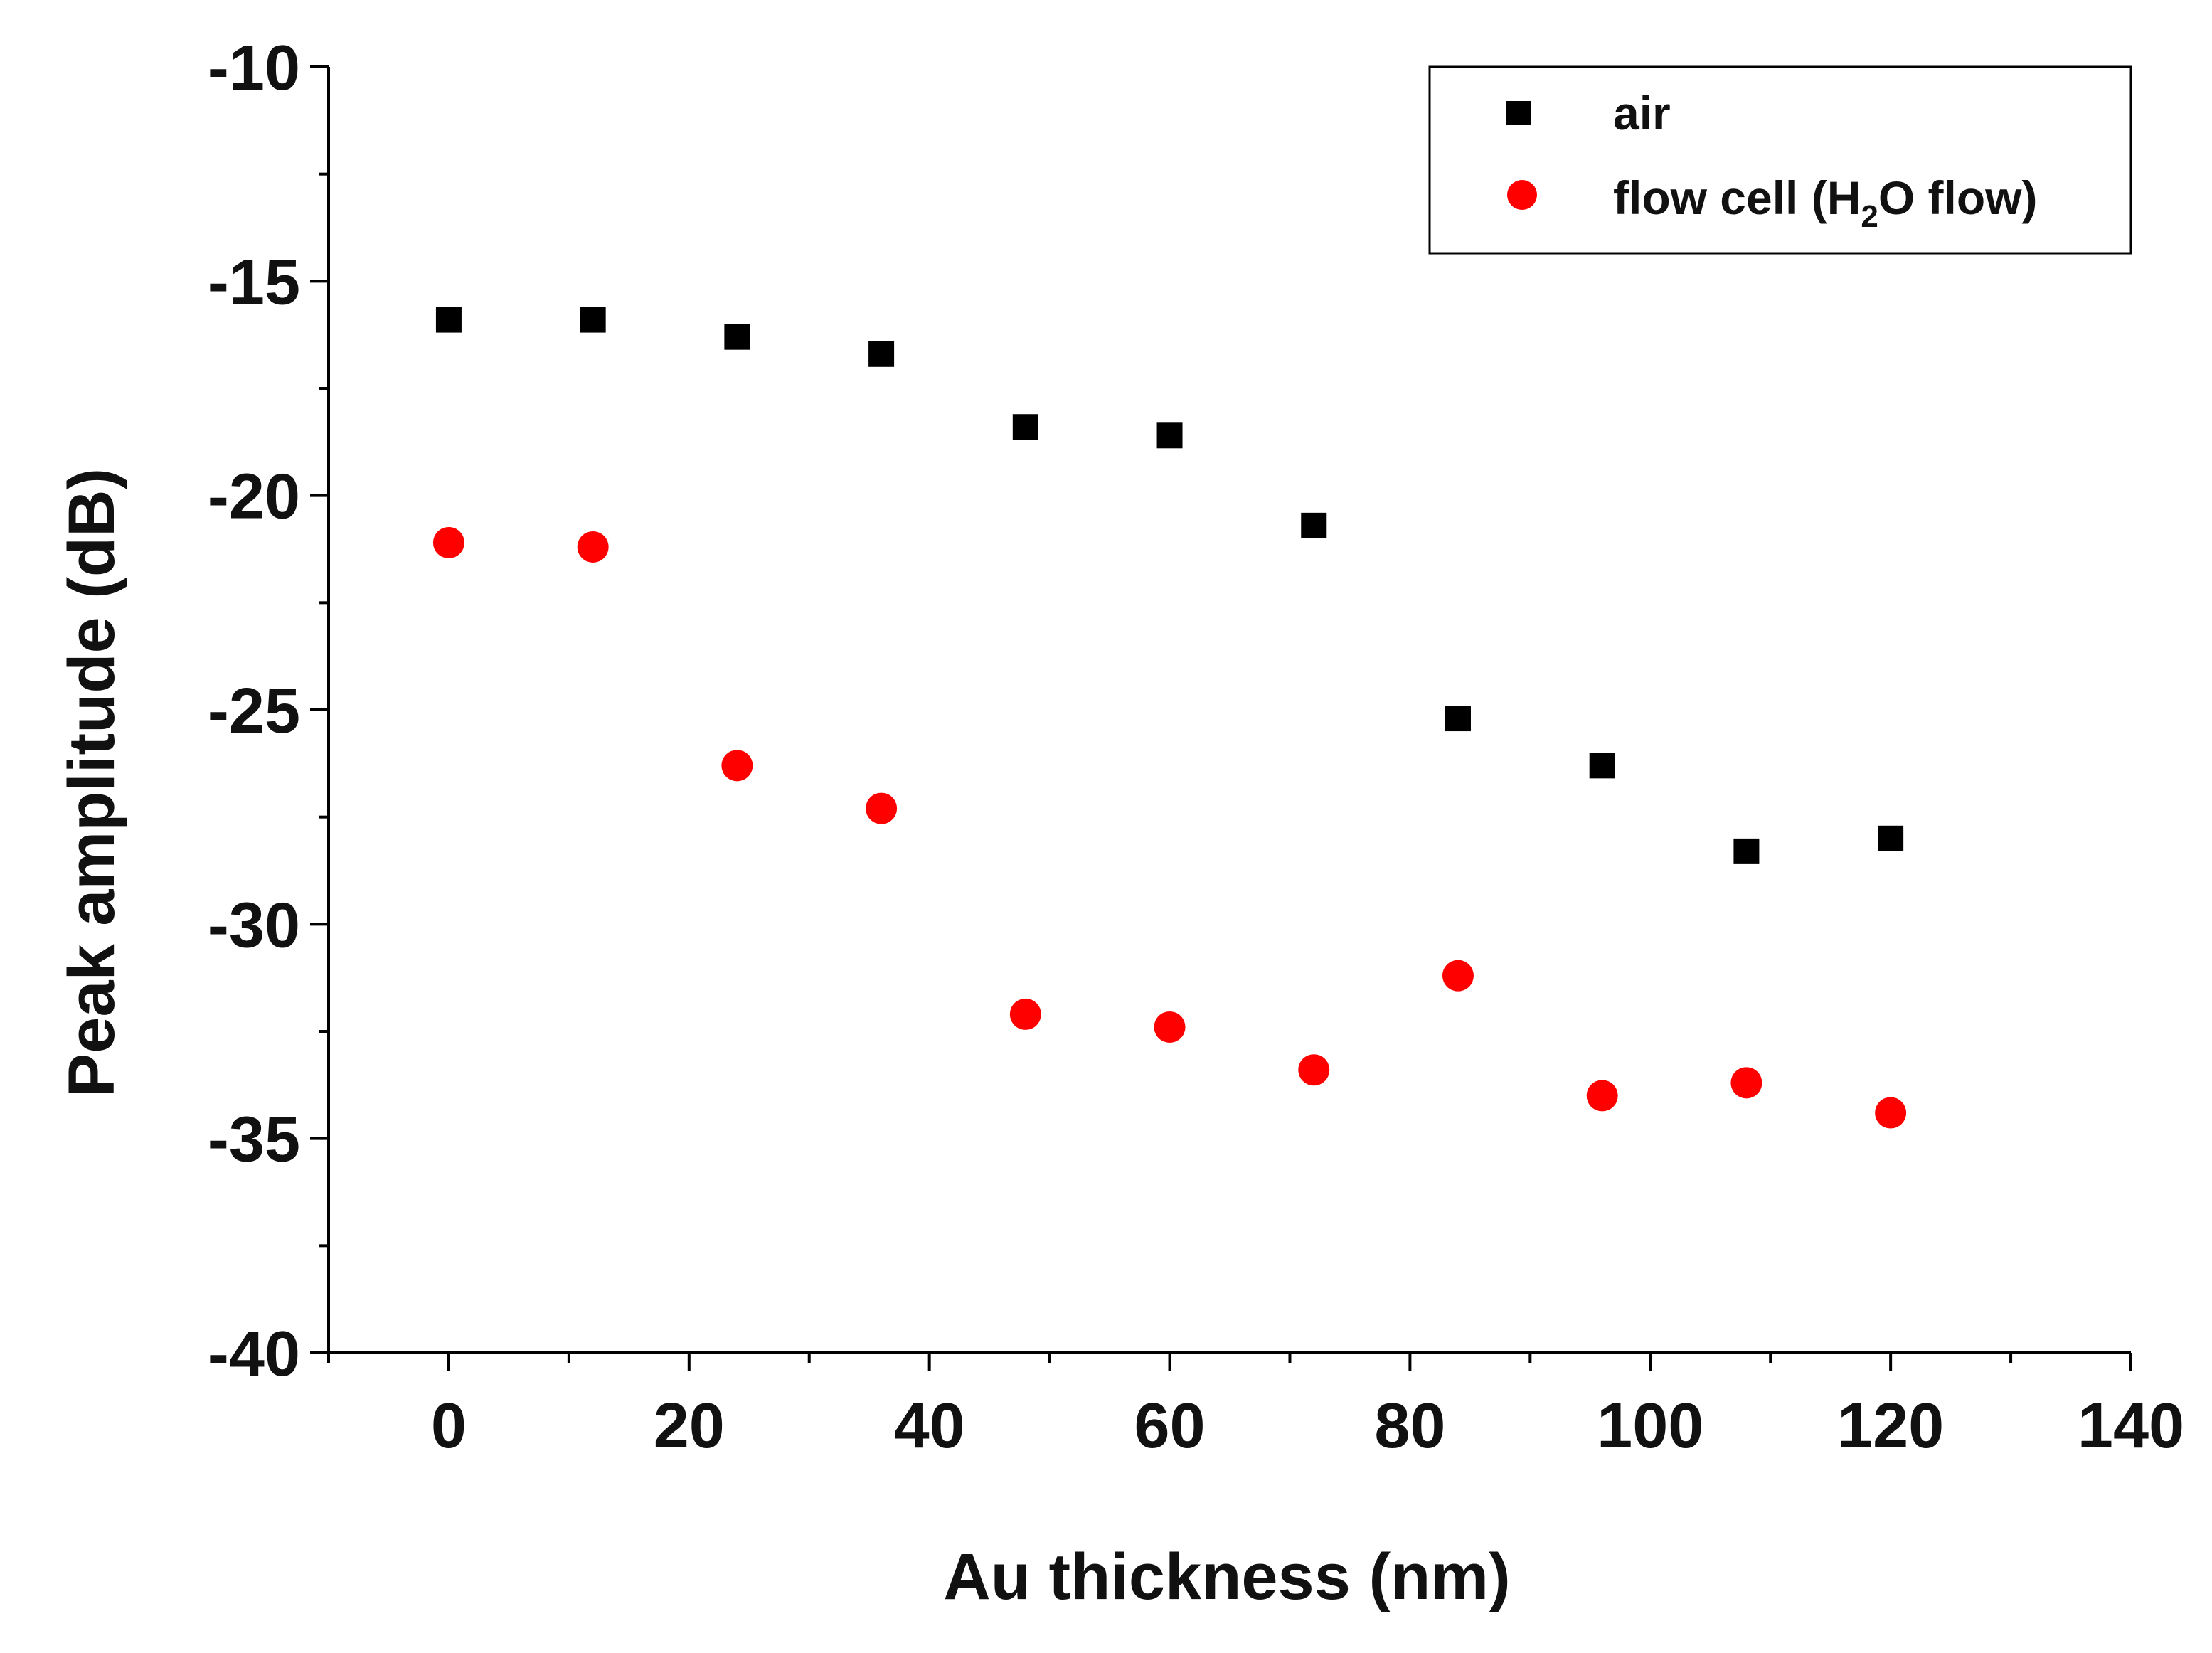 The width and height of the screenshot is (2212, 1653). Describe the element at coordinates (1869, 217) in the screenshot. I see `legend-label-flow-cell-subscript: 2` at that location.